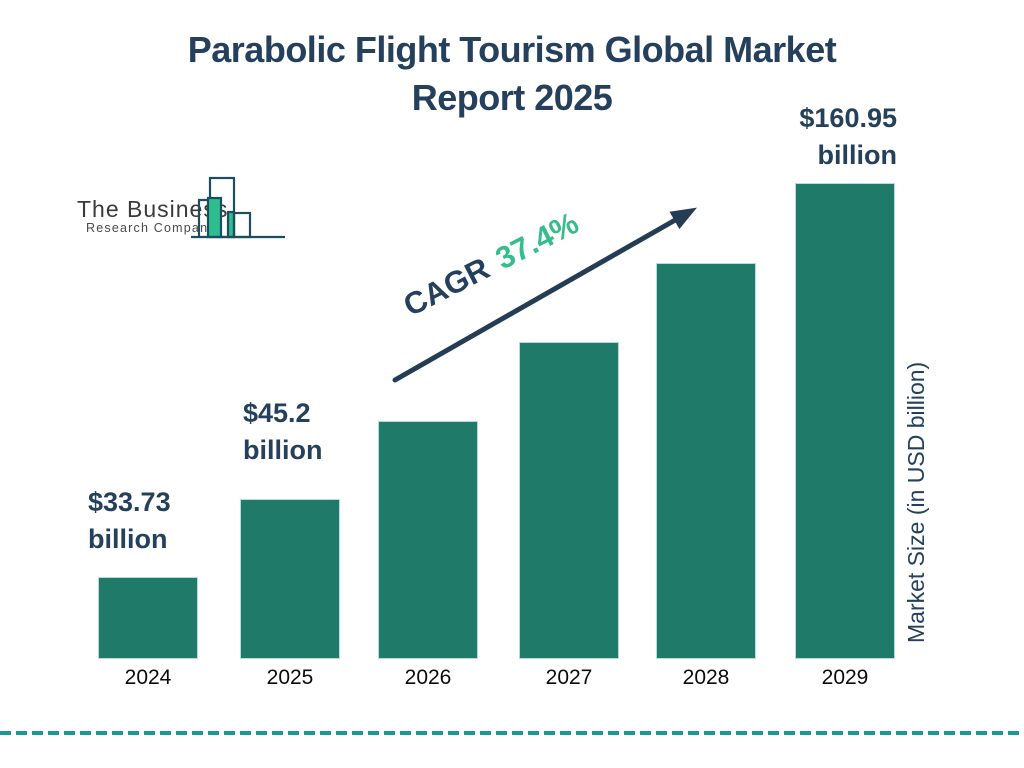 The width and height of the screenshot is (1024, 768). What do you see at coordinates (512, 49) in the screenshot?
I see `page-title-line1: Parabolic Flight Tourism Global Market` at bounding box center [512, 49].